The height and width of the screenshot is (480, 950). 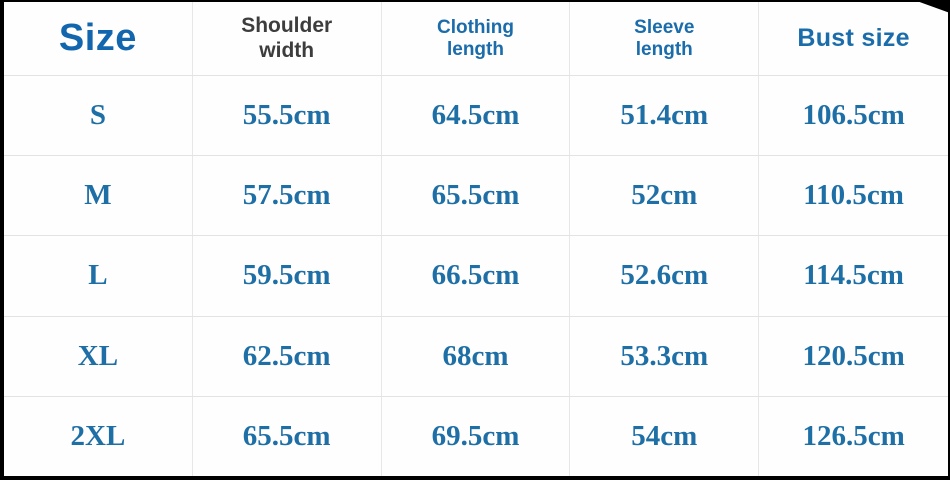 I want to click on shoulder-width-cell: 57.5cm, so click(x=287, y=196).